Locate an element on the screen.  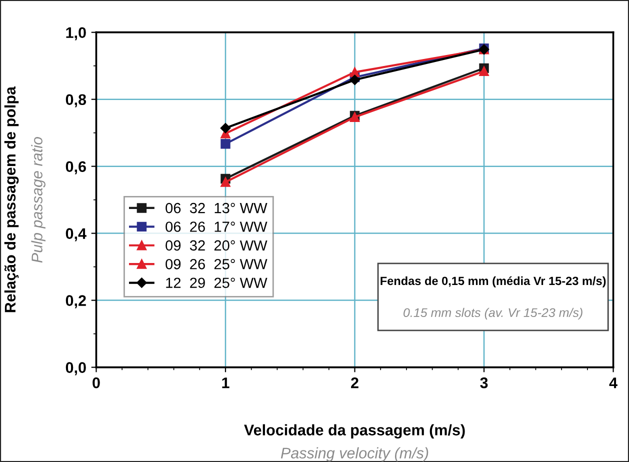
legend-label: 06 32 13° WW is located at coordinates (217, 208).